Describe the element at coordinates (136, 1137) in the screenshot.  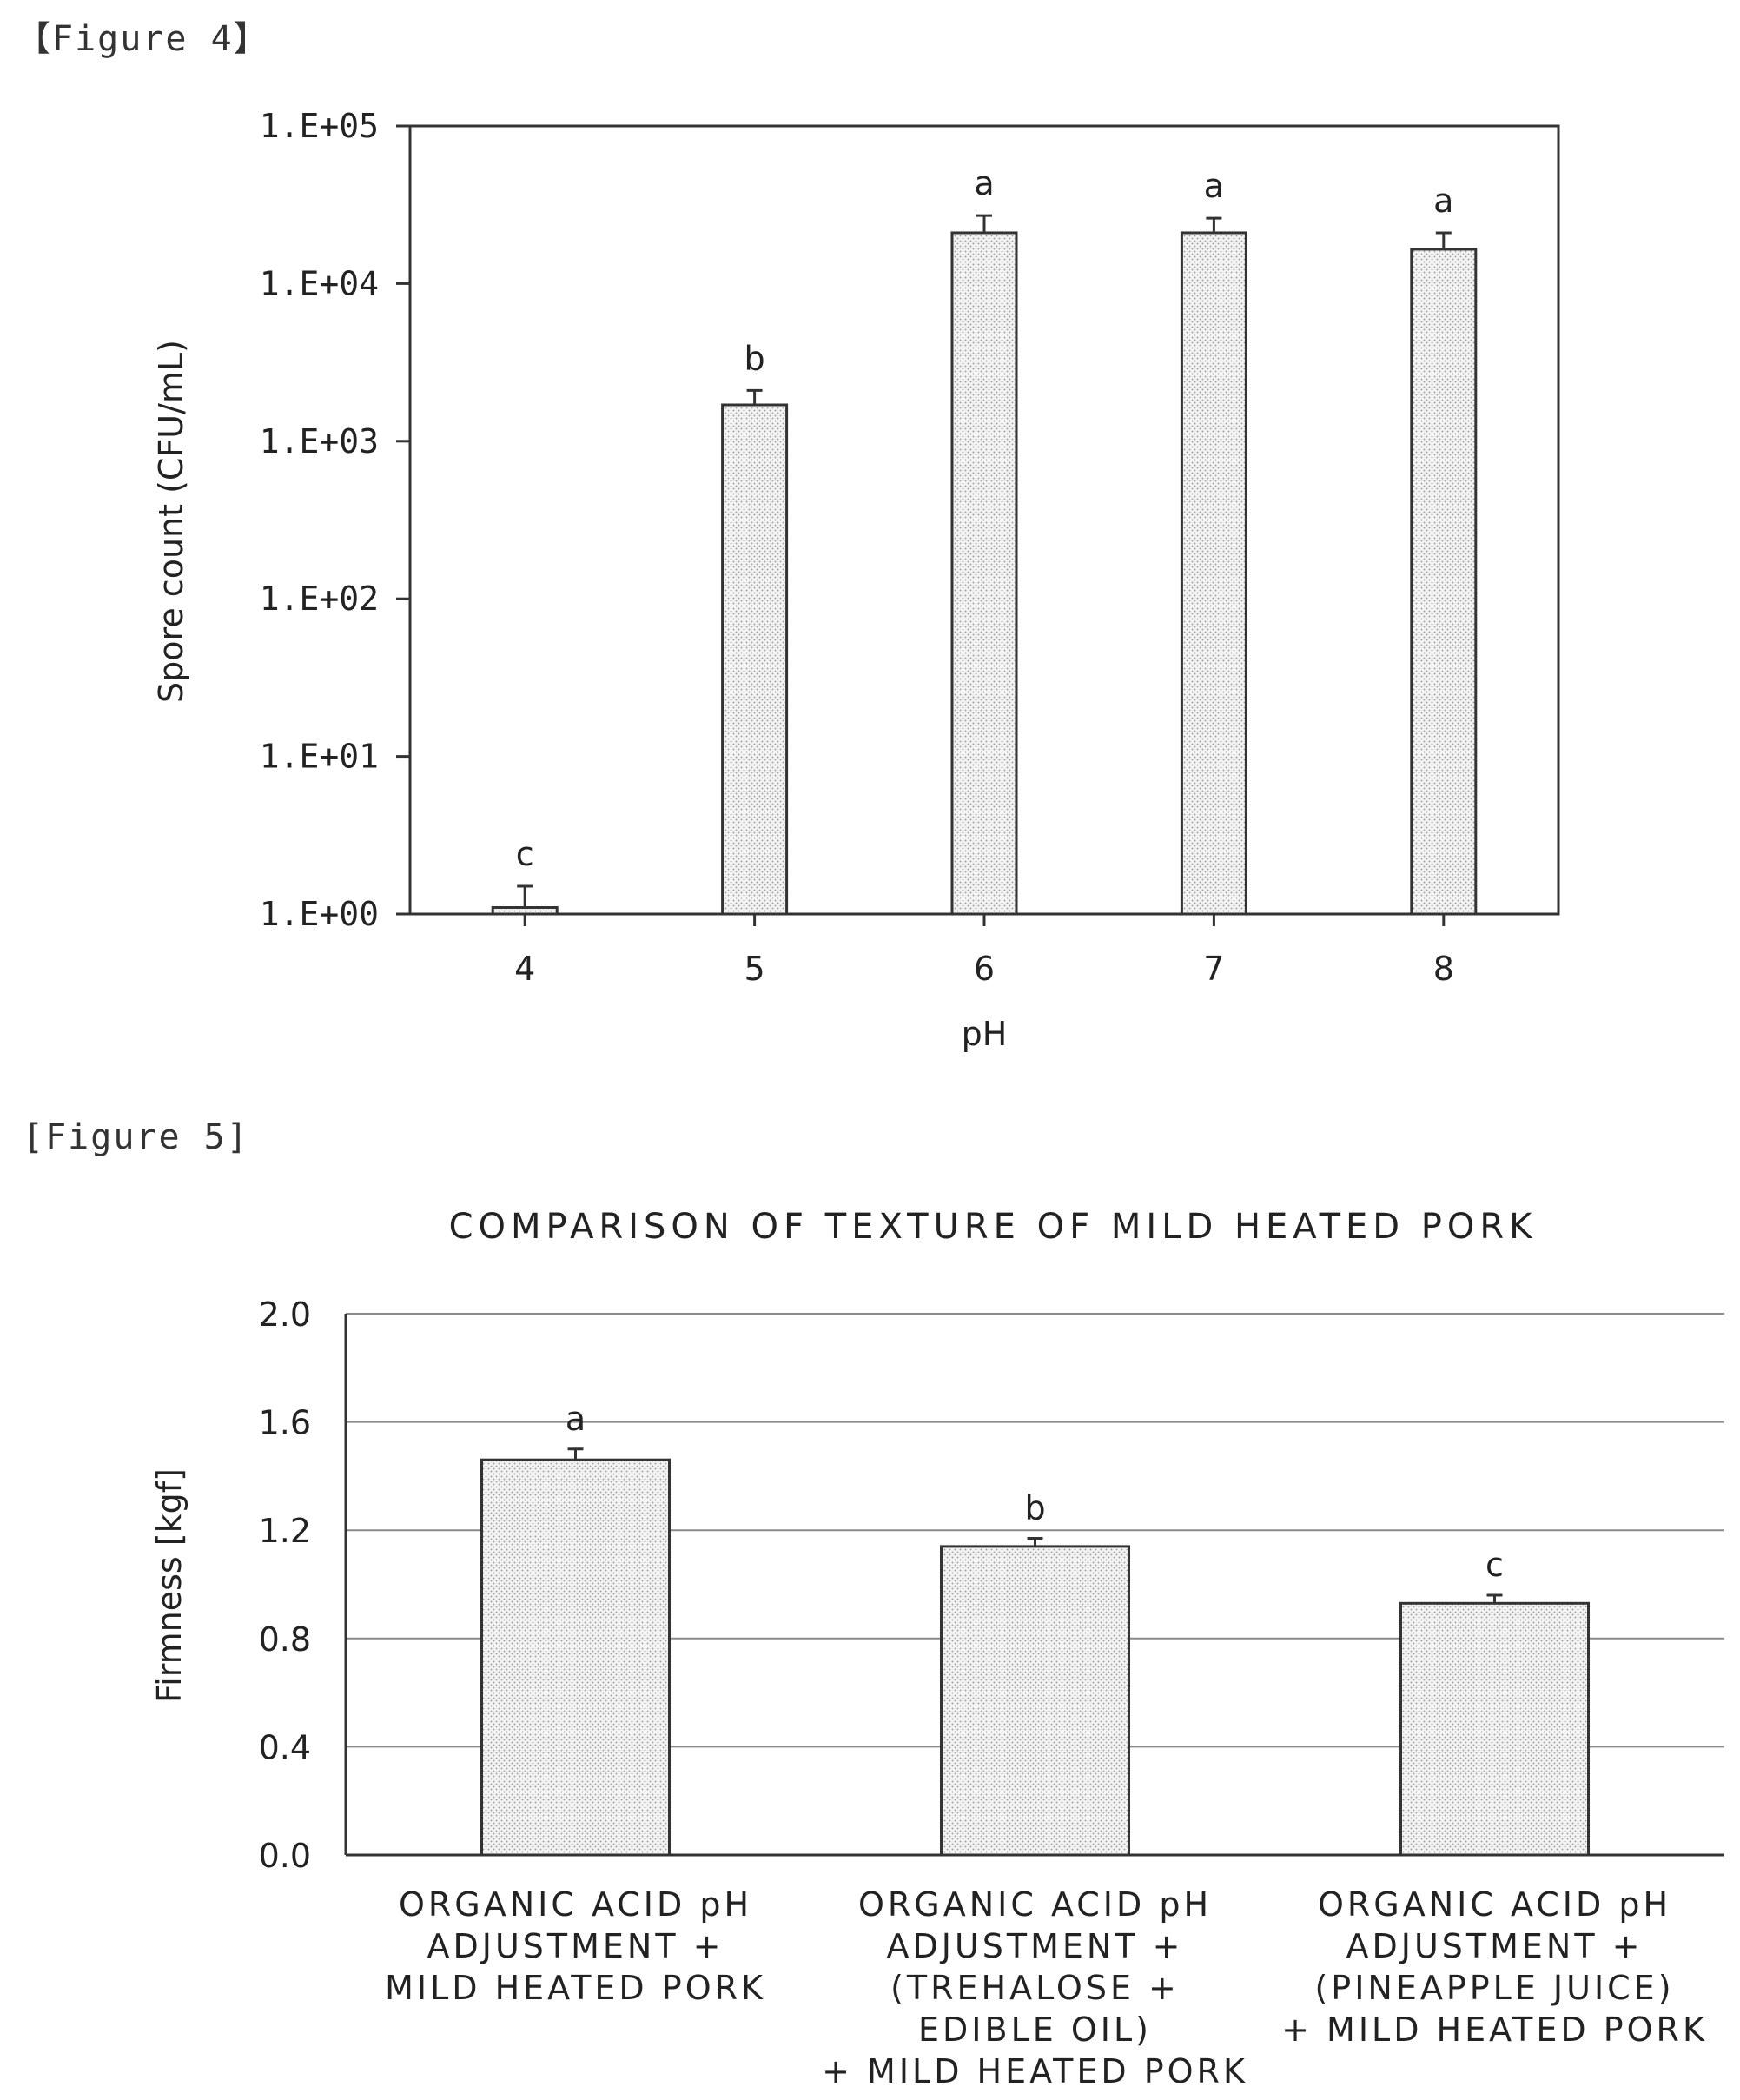
I see `figure-5-caption: [Figure 5]` at that location.